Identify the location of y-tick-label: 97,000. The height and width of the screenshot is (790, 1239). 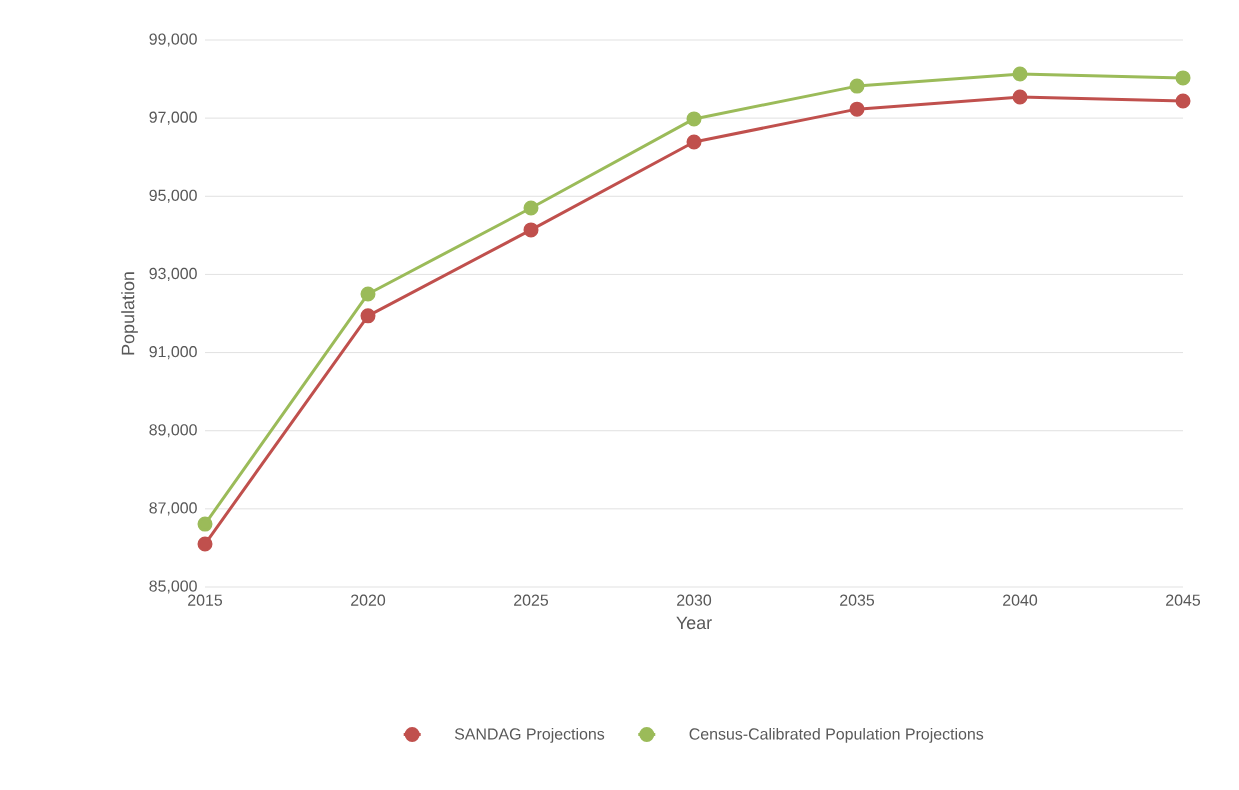
(173, 118).